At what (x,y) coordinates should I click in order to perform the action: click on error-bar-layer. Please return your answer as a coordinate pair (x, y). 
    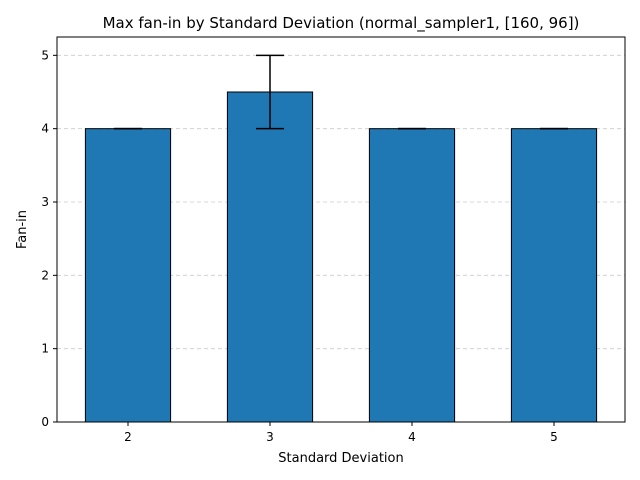
    Looking at the image, I should click on (341, 92).